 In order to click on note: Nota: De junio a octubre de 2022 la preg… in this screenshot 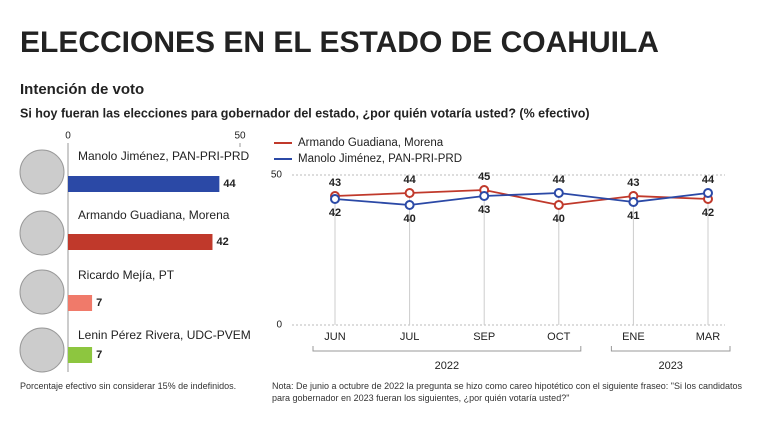, I will do `click(507, 392)`.